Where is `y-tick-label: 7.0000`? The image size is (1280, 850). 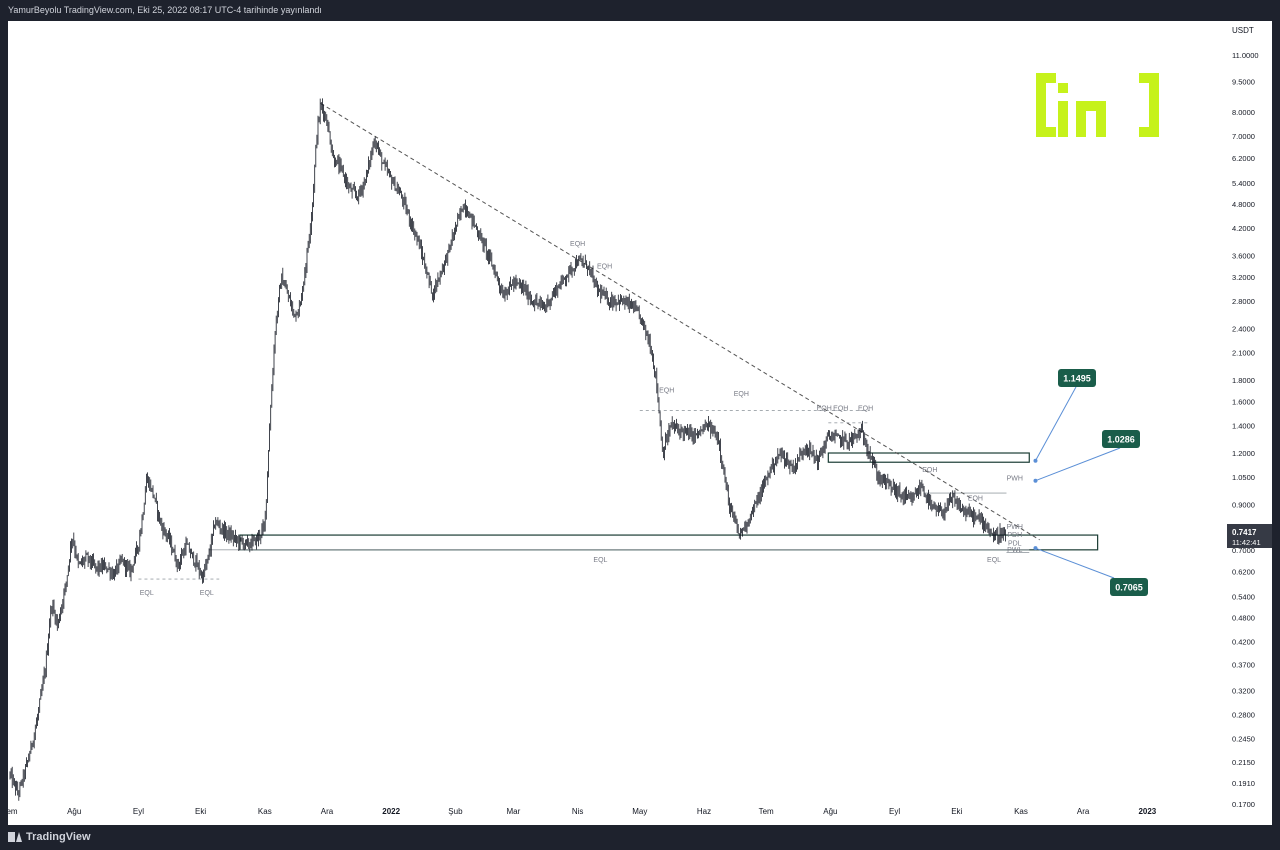
y-tick-label: 7.0000 is located at coordinates (1243, 136).